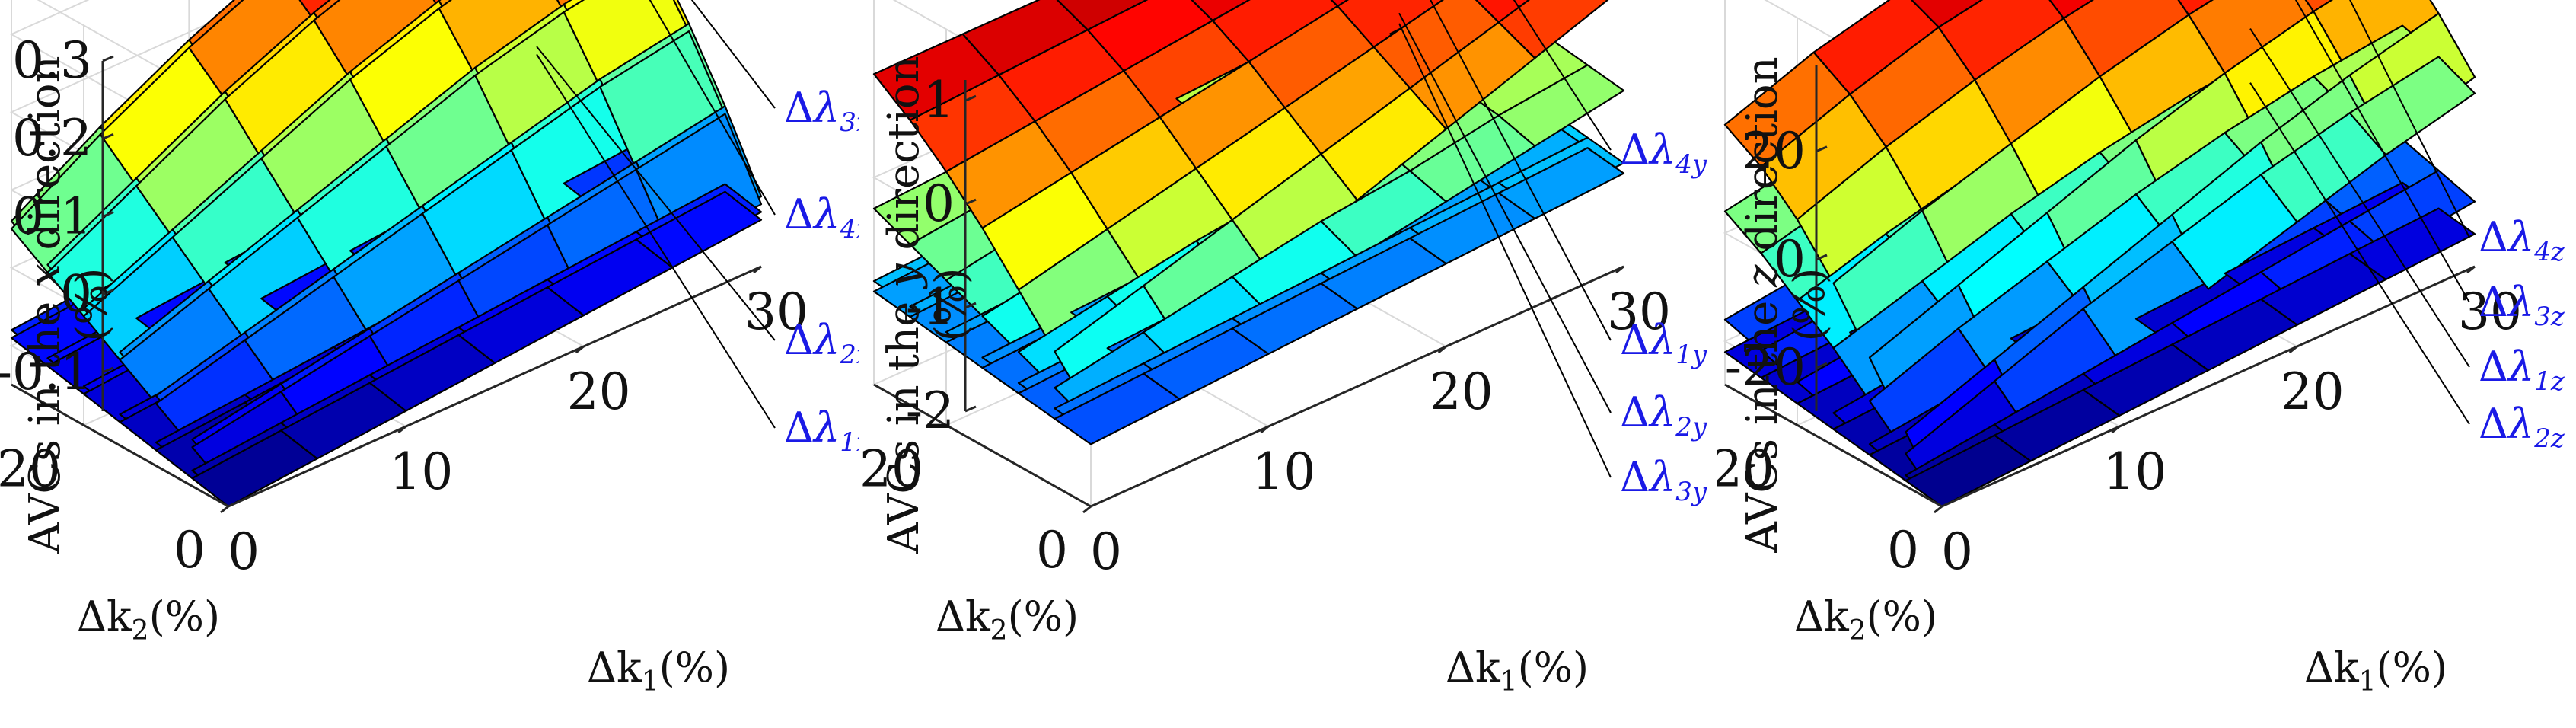 This screenshot has height=728, width=2576. I want to click on z-label-var: y, so click(904, 276).